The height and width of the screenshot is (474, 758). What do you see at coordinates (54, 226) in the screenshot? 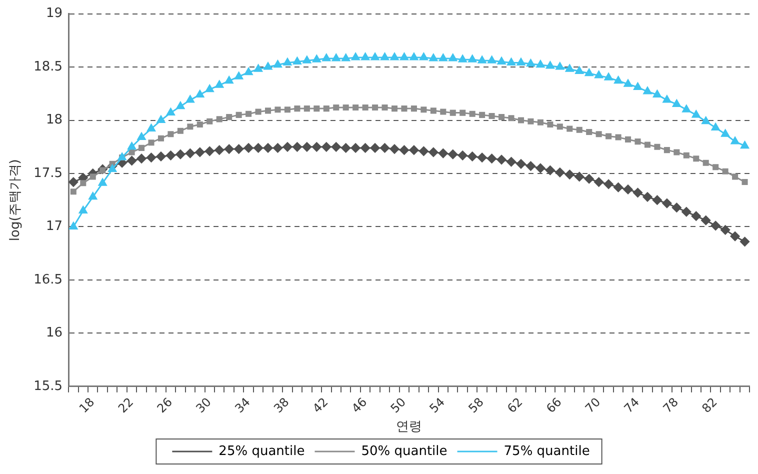
I see `y-tick-label: 17` at bounding box center [54, 226].